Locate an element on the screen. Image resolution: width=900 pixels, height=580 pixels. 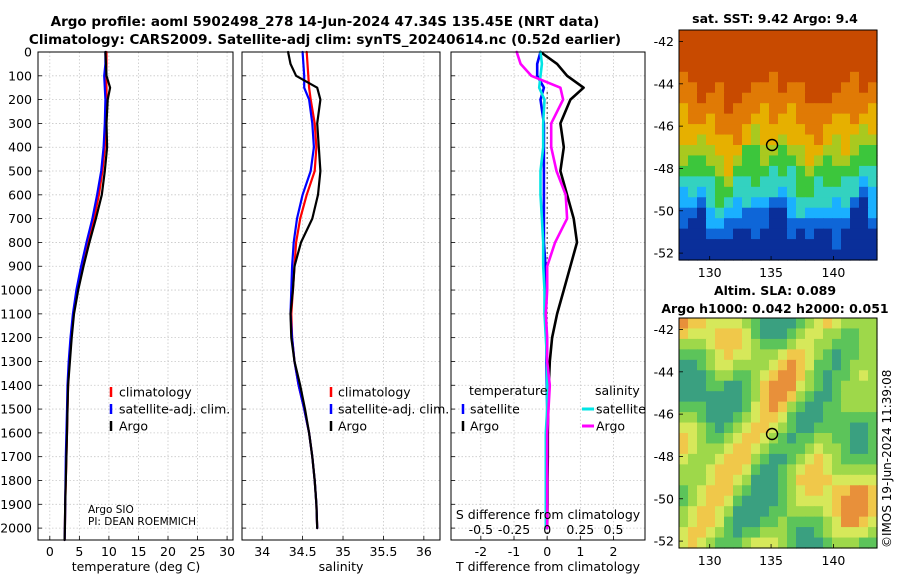
depth-tick-label: 1100 is located at coordinates (16, 313).